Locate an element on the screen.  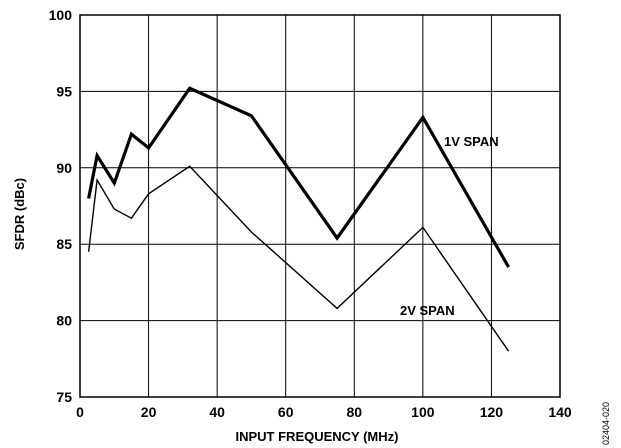
y-tick-label: 80 is located at coordinates (64, 321).